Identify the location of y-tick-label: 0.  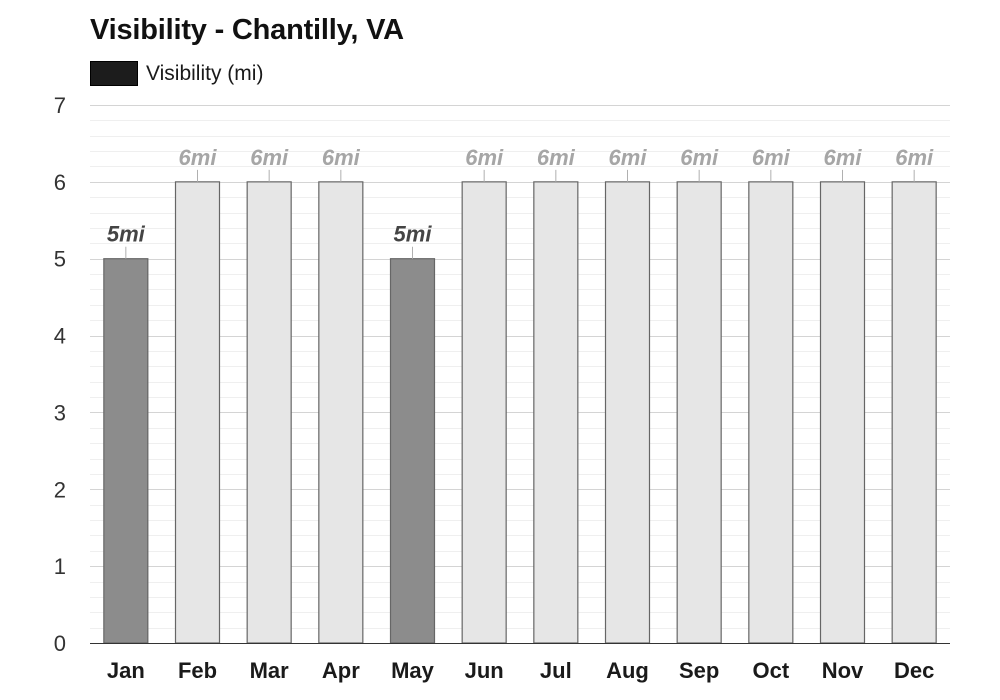
(60, 643).